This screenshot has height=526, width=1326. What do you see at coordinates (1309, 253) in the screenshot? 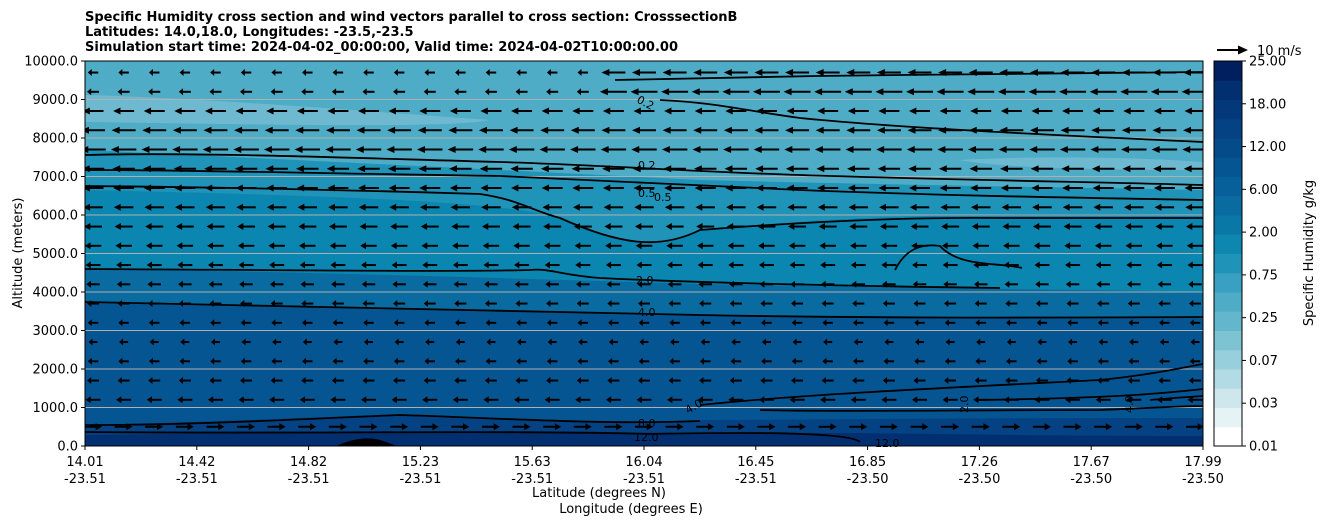
I see `colorbar-label: Specific Humidity g/kg` at bounding box center [1309, 253].